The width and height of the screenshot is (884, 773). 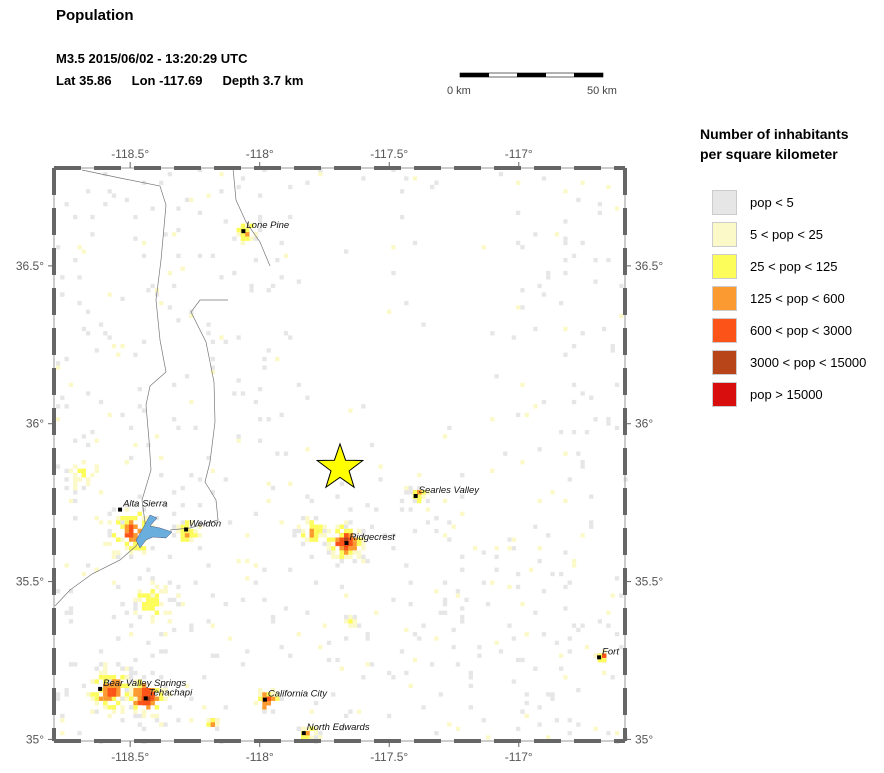 I want to click on legend-swatch, so click(x=724, y=394).